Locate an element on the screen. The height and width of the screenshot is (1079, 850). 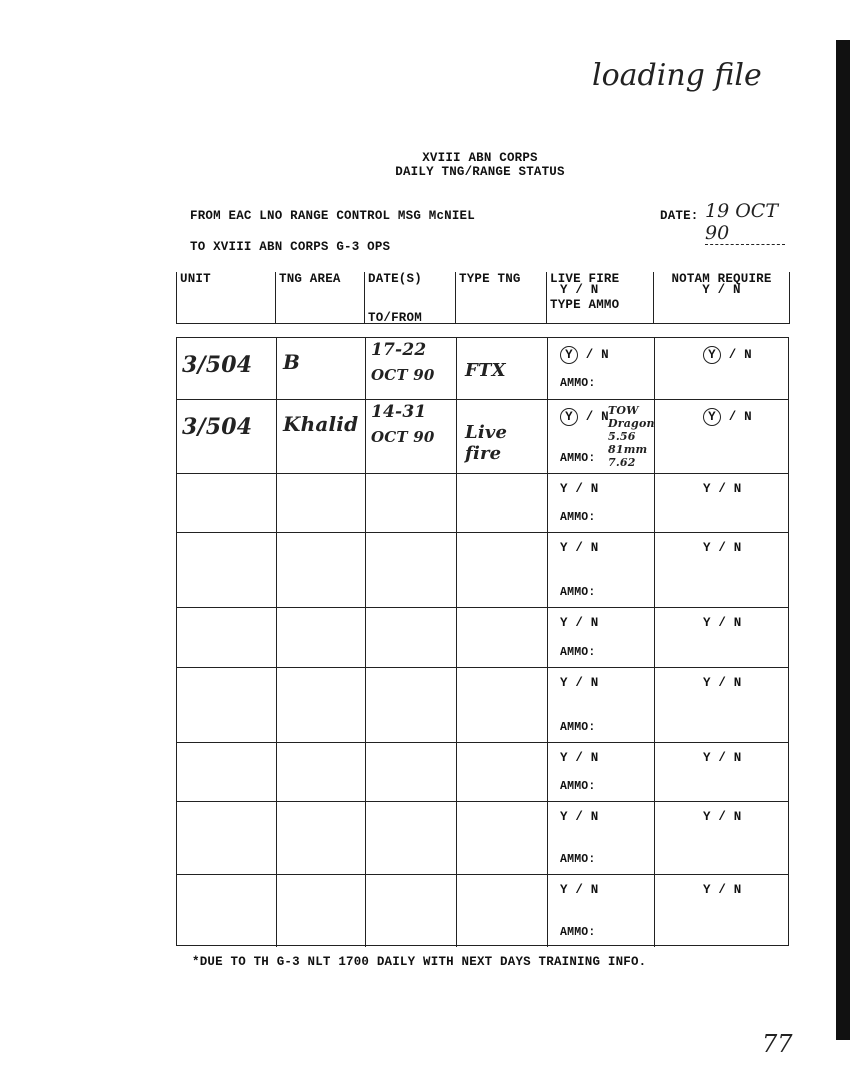
tng-area-cell: B is located at coordinates (320, 368).